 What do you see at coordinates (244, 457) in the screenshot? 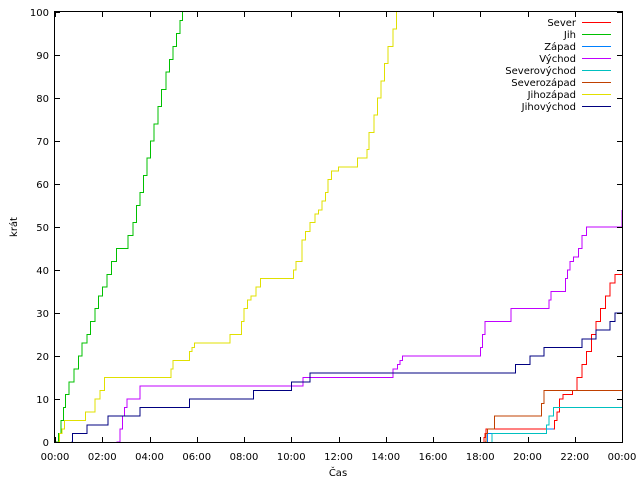
I see `x-tick-label: 08:00` at bounding box center [244, 457].